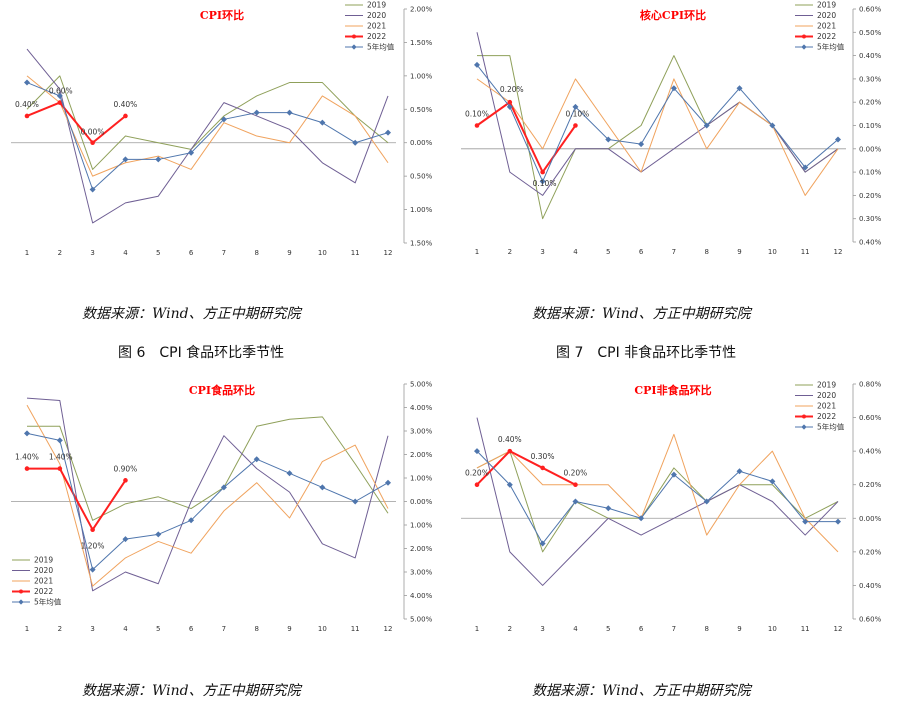  What do you see at coordinates (870, 103) in the screenshot?
I see `y-tick-label: 0.20%` at bounding box center [870, 103].